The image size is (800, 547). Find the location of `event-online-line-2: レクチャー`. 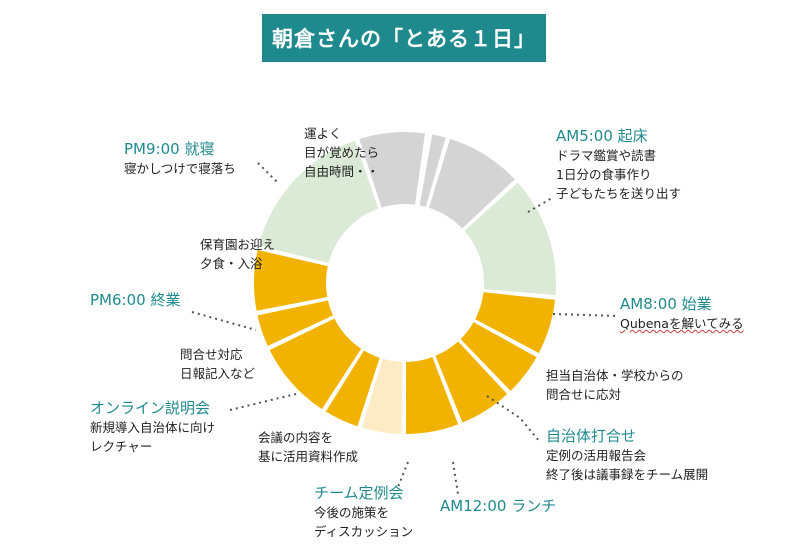

event-online-line-2: レクチャー is located at coordinates (121, 446).